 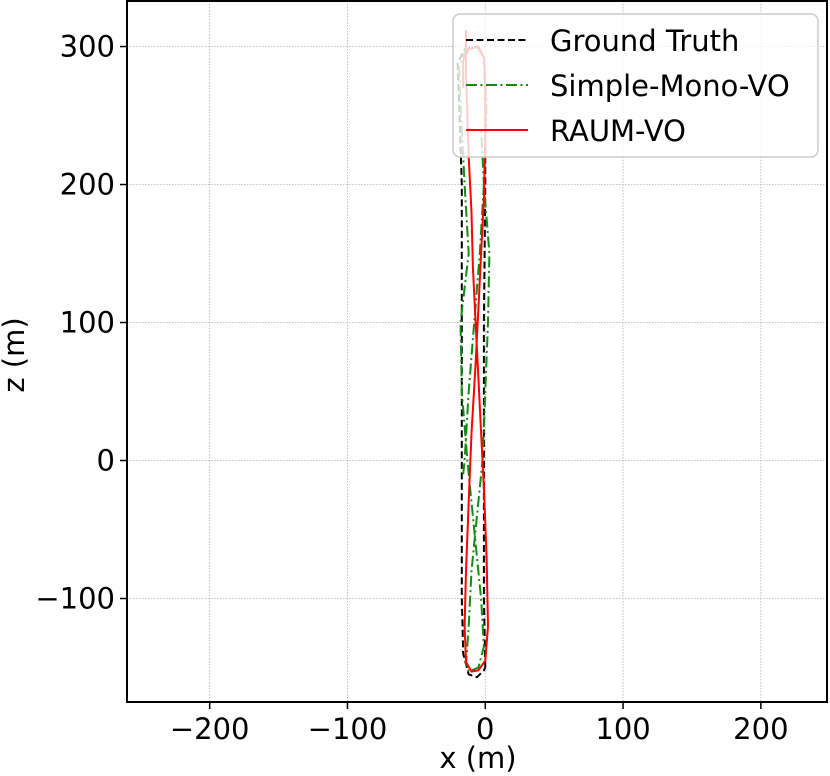 What do you see at coordinates (618, 131) in the screenshot?
I see `legend-label-raum-vo: RAUM-VO` at bounding box center [618, 131].